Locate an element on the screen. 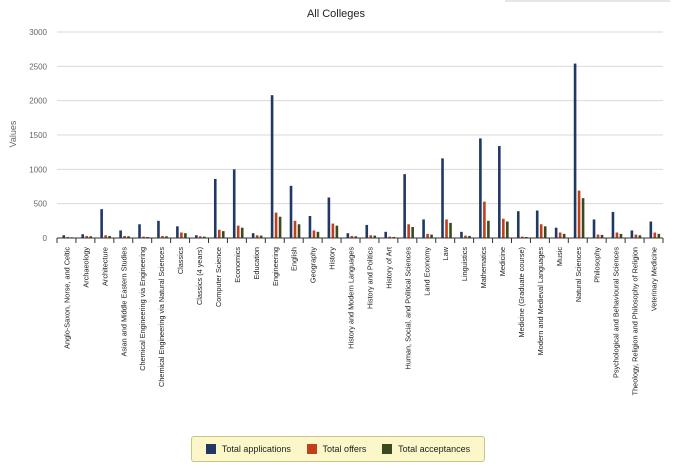 The image size is (692, 473). top-strip is located at coordinates (587, 1).